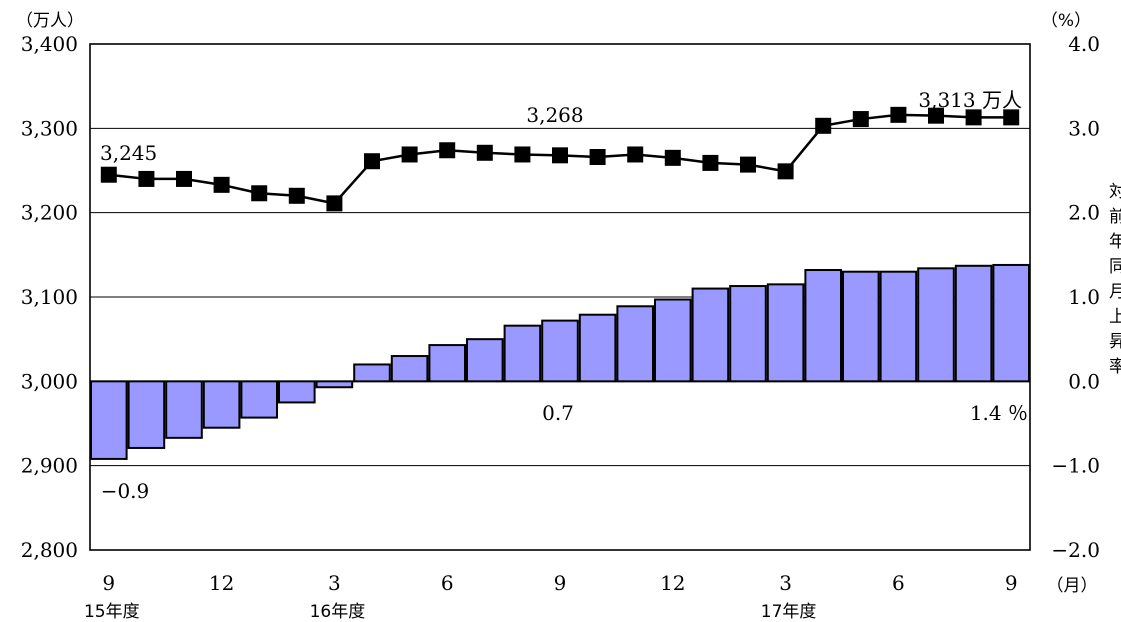 Image resolution: width=1121 pixels, height=622 pixels. I want to click on left-tick-label: 3,000, so click(49, 381).